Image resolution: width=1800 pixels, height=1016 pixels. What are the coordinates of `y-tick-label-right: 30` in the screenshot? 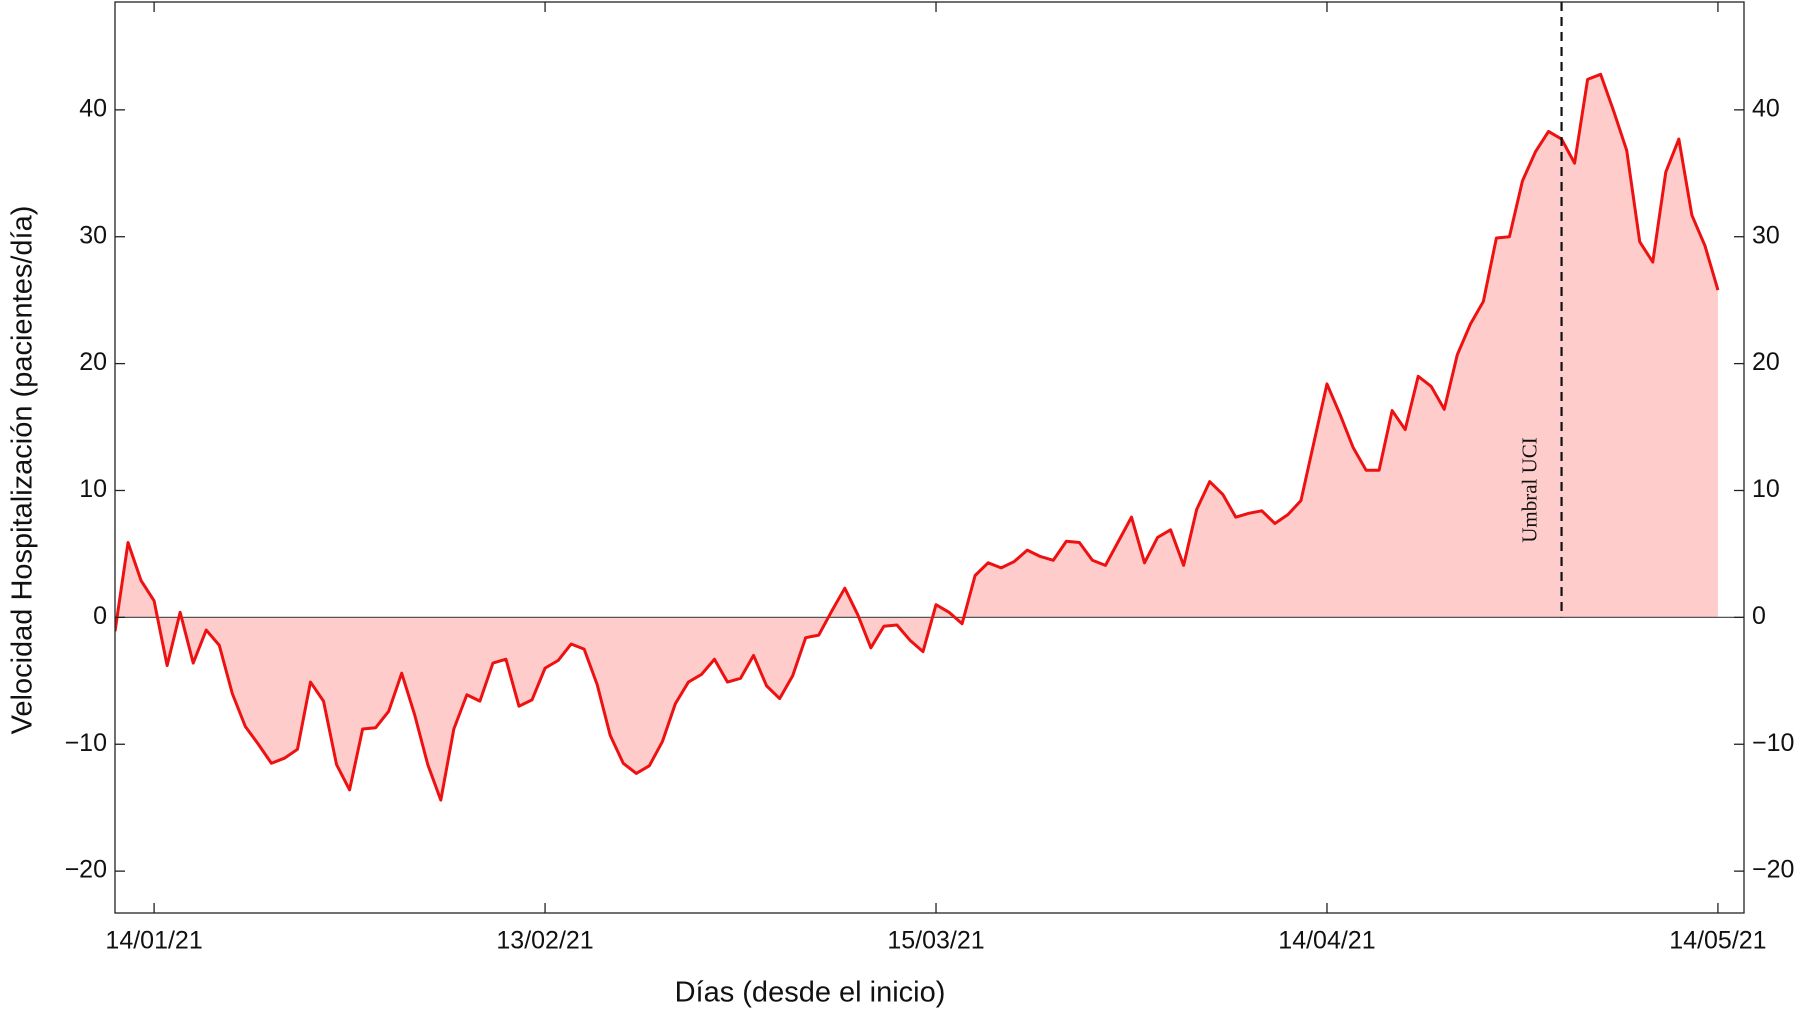 It's located at (1766, 235).